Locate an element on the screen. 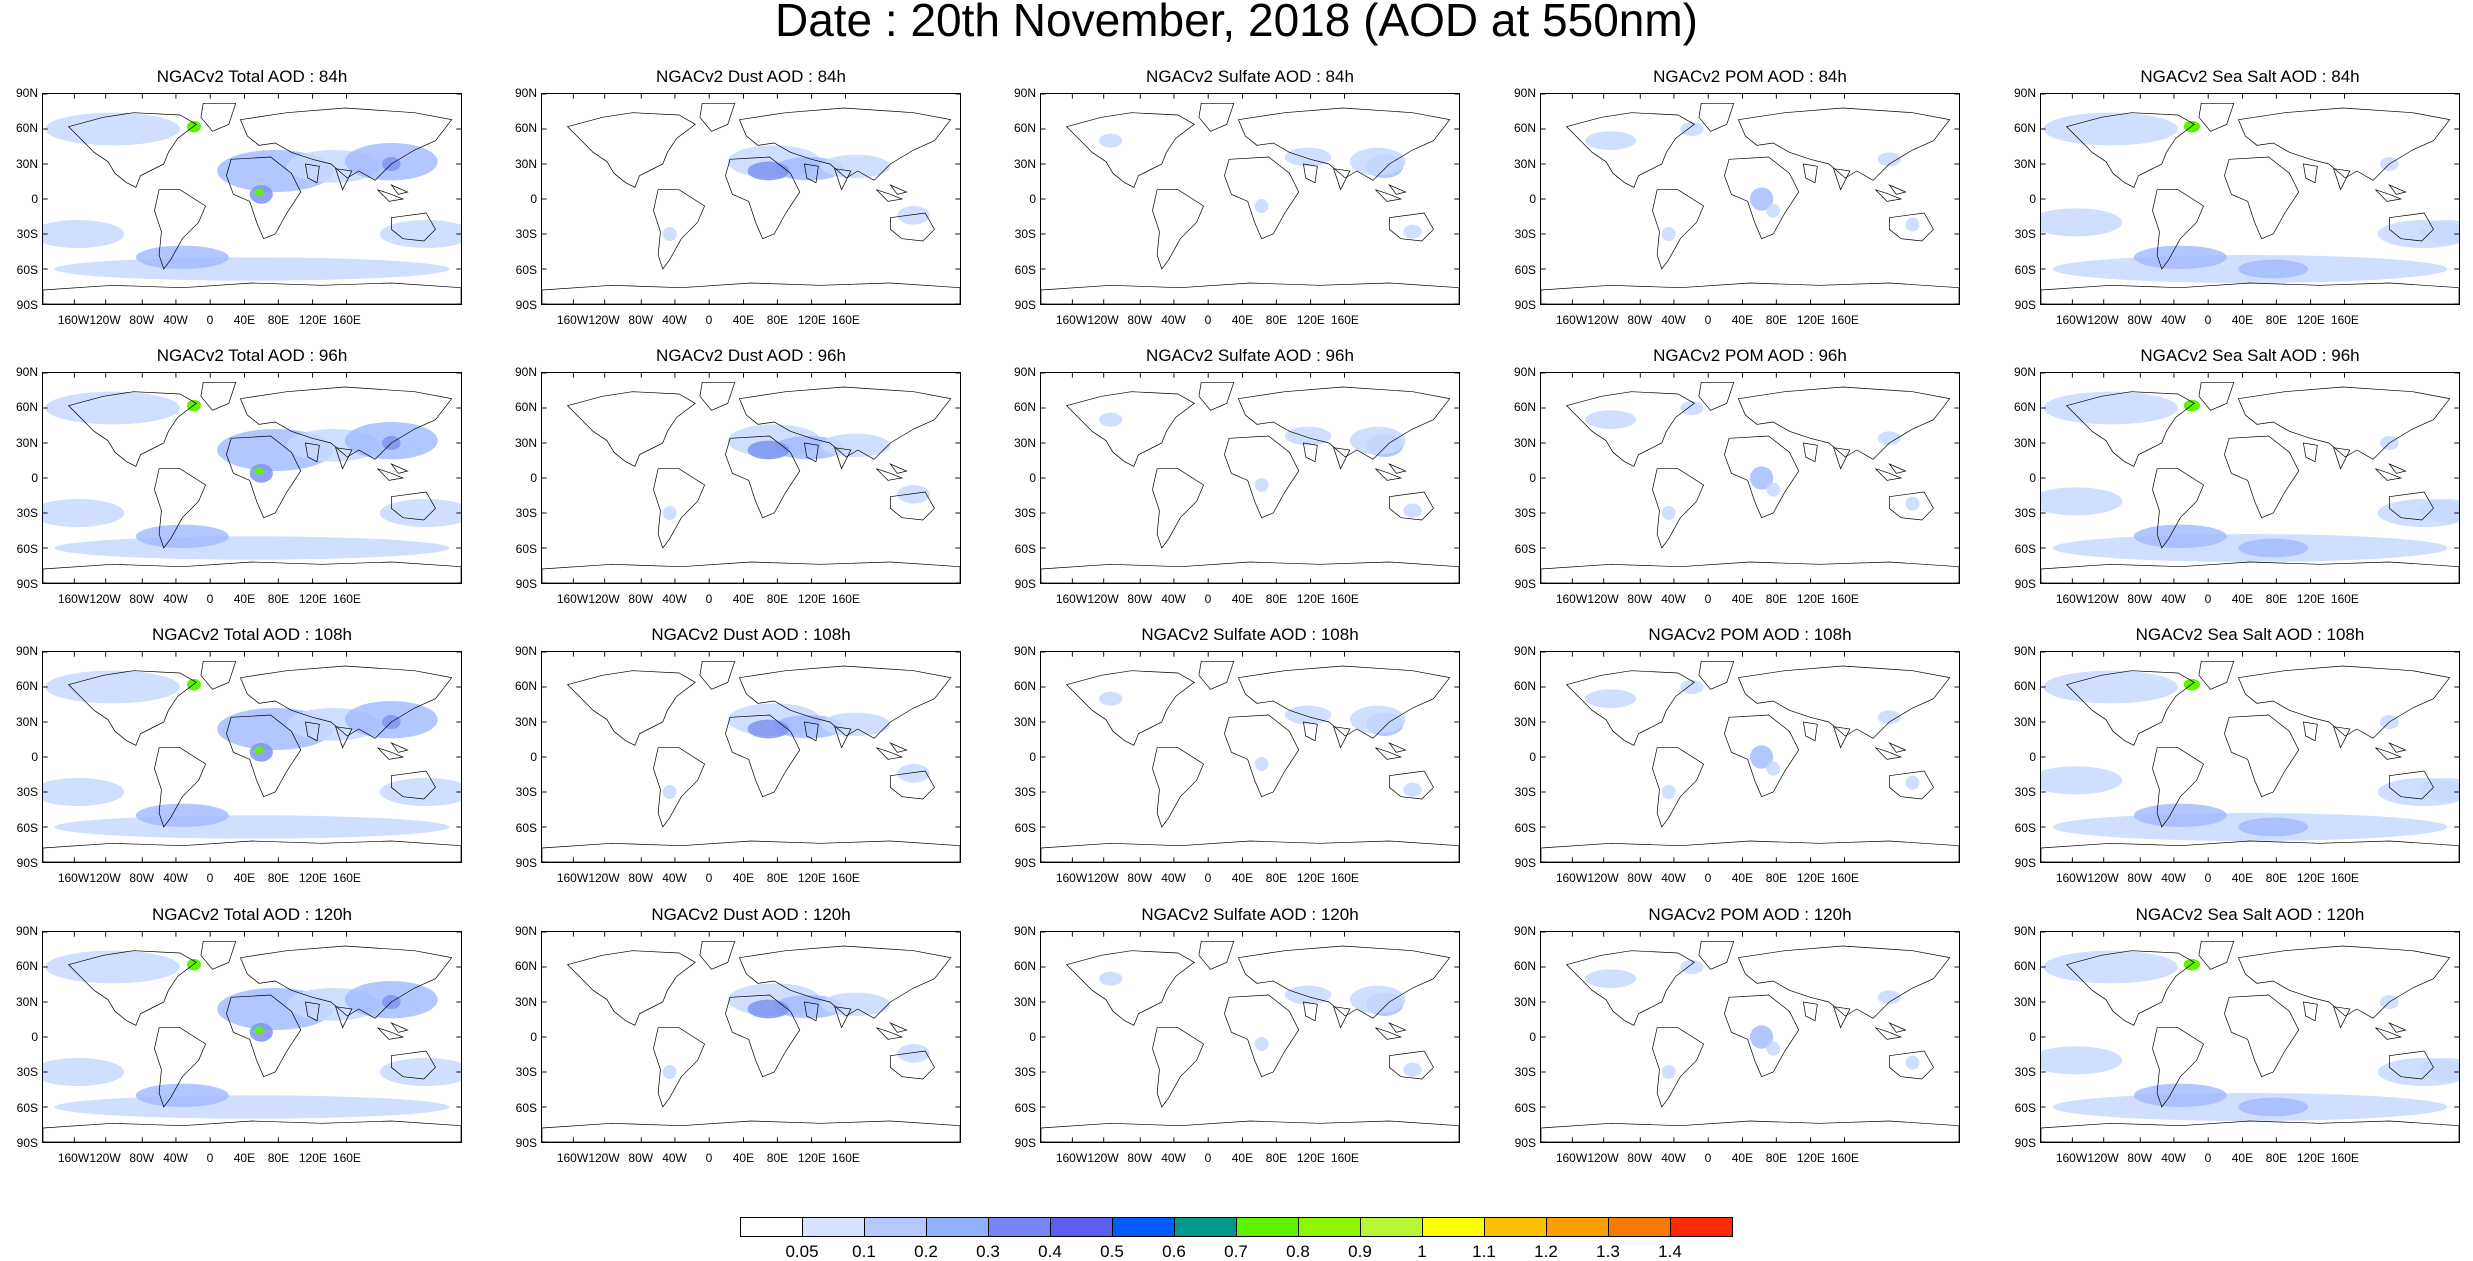  panel-title: NGACv2 POM AOD : 96h is located at coordinates (1750, 355).